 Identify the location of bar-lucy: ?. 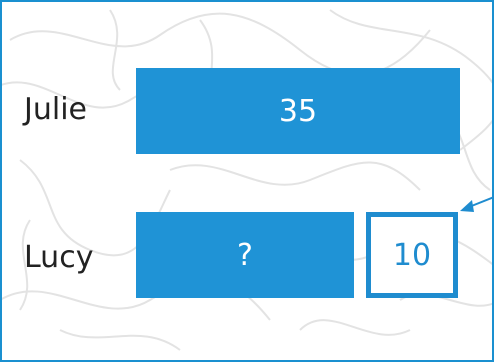
(245, 255).